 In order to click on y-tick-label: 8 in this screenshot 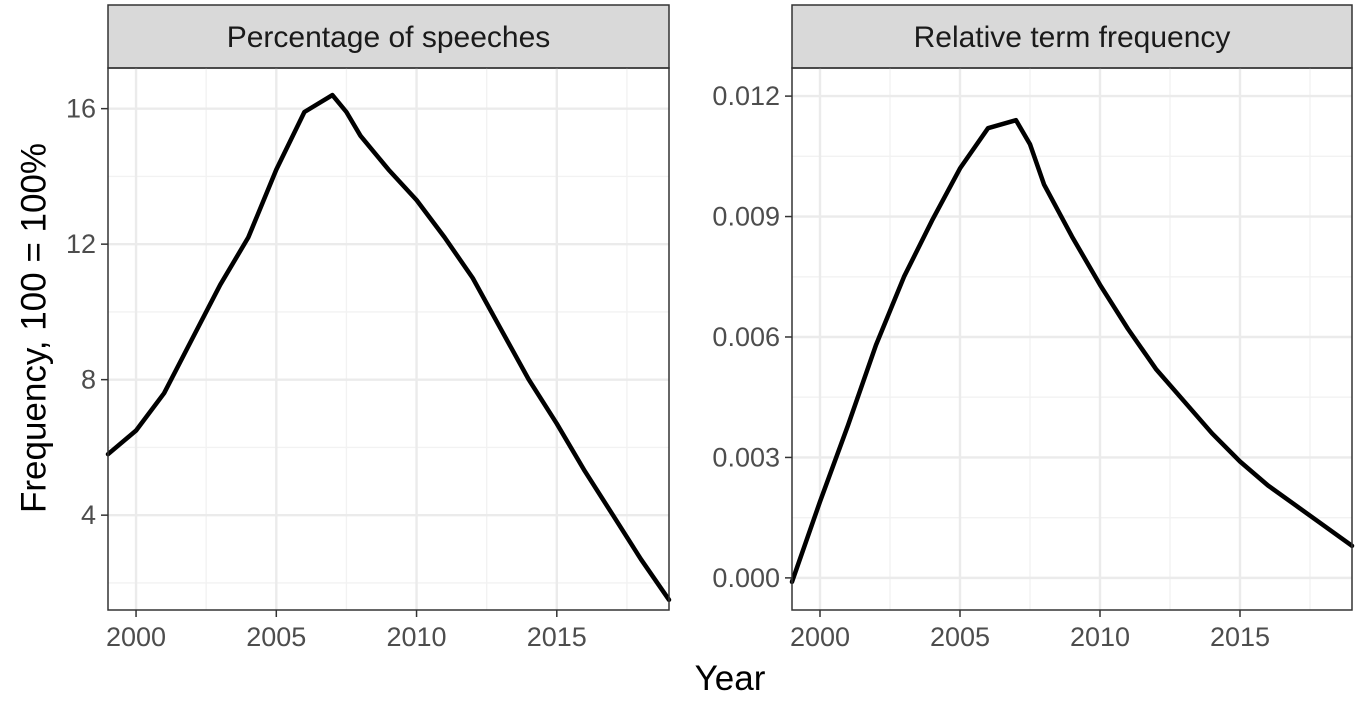, I will do `click(88, 380)`.